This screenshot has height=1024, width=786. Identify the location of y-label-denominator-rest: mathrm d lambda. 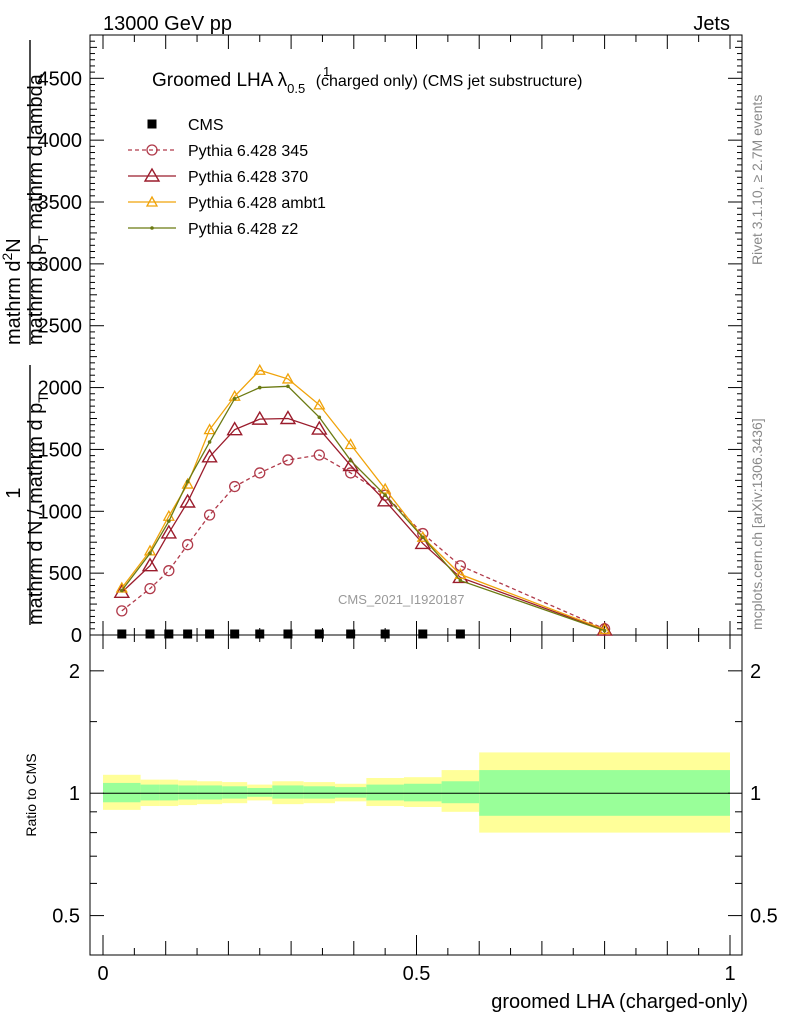
(36, 154).